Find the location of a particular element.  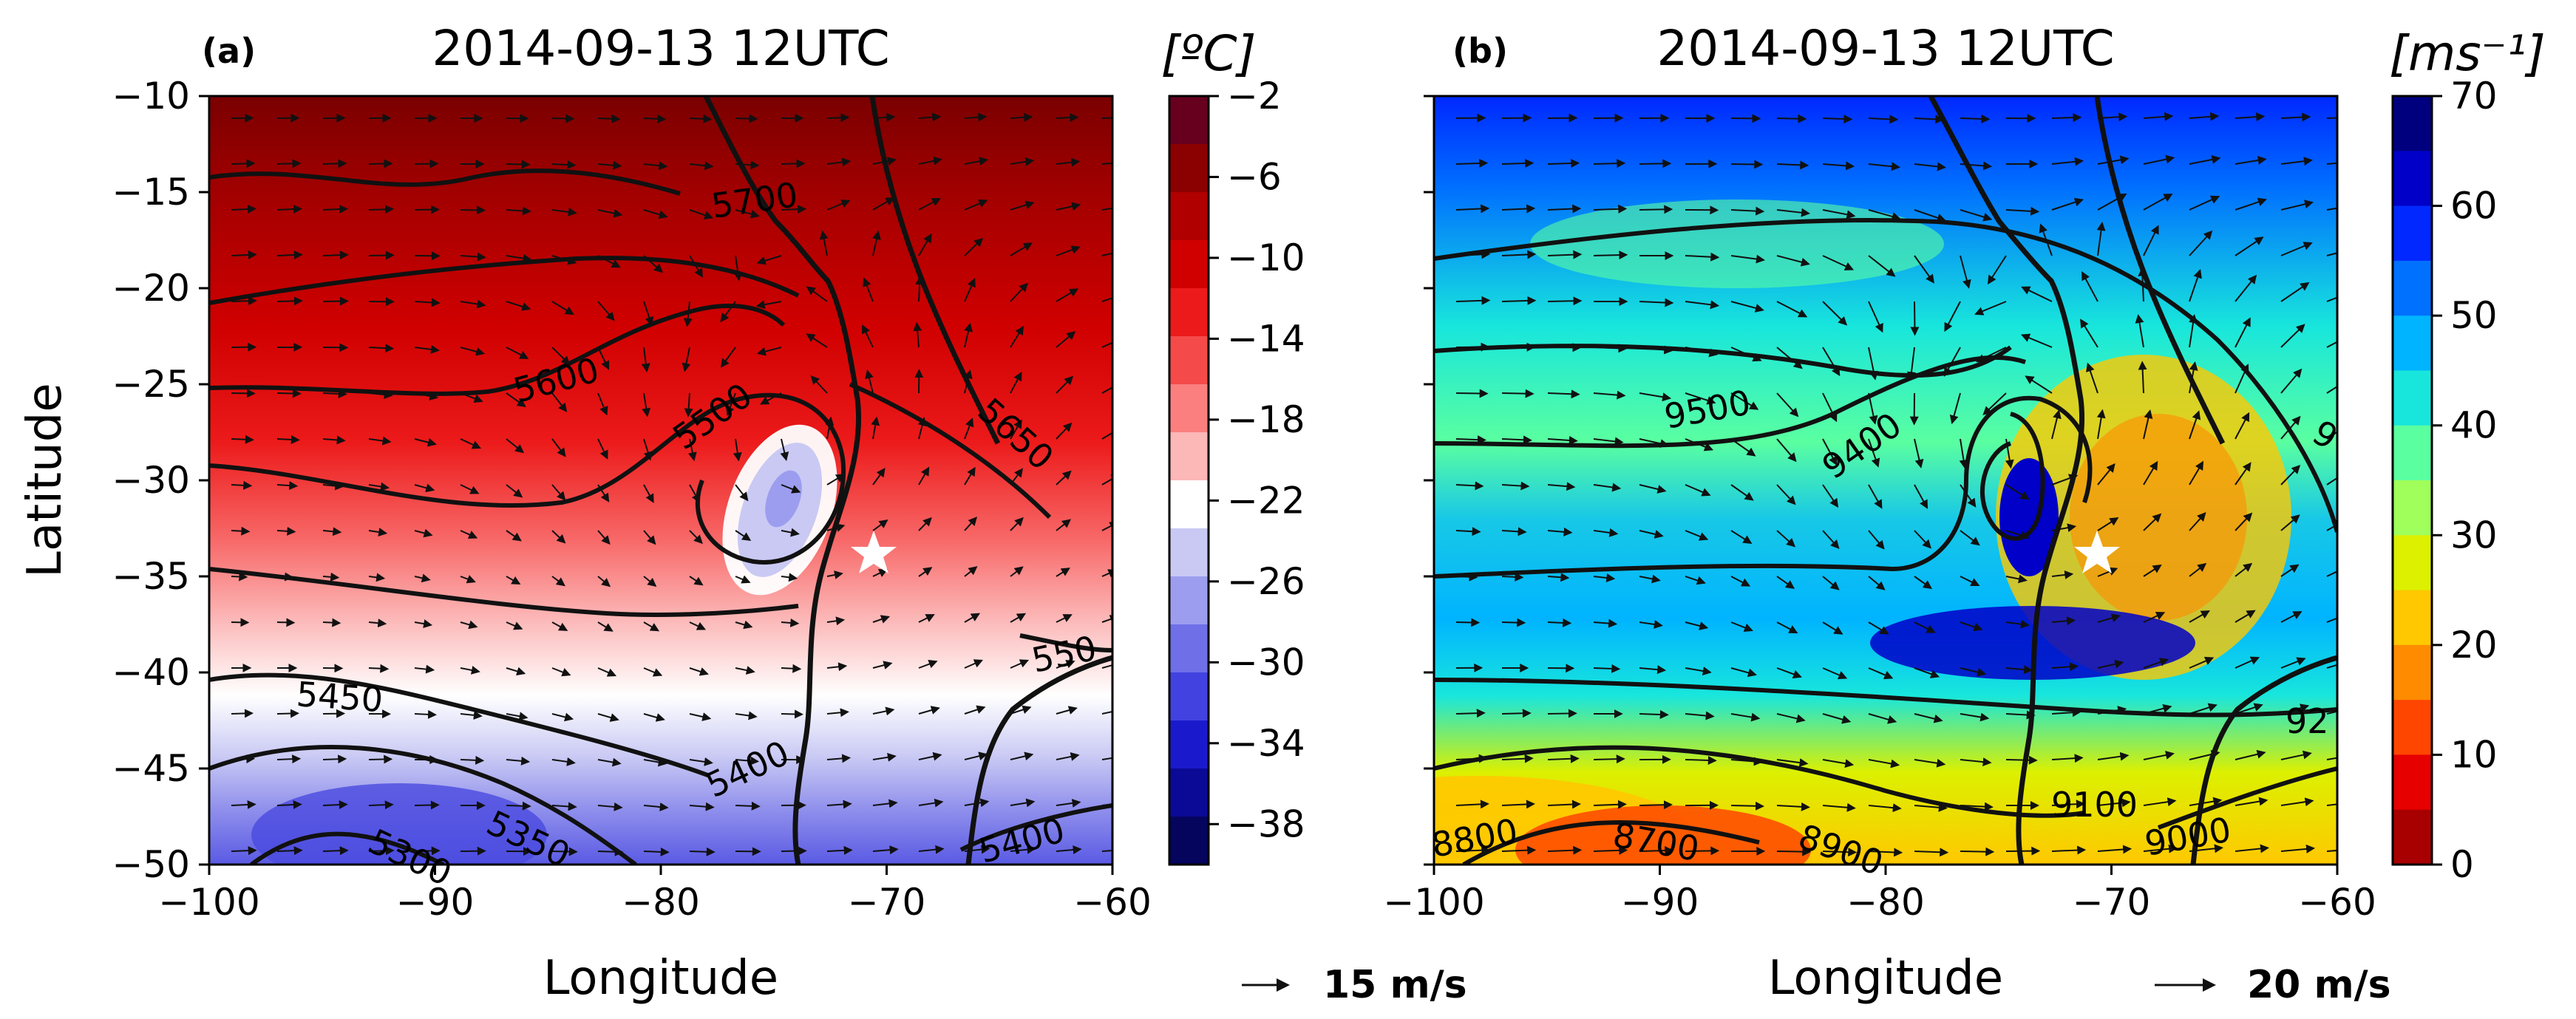

y-axis-label-a: Latitude is located at coordinates (45, 480).